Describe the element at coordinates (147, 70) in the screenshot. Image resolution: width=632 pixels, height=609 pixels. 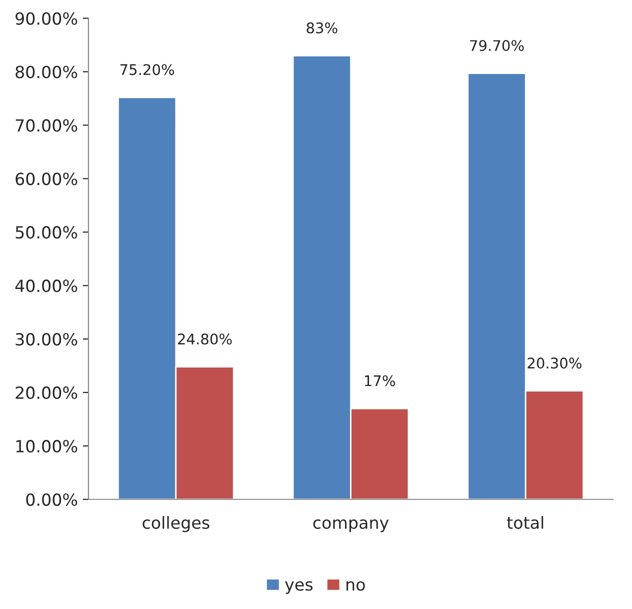
I see `data-label: 75.20%` at that location.